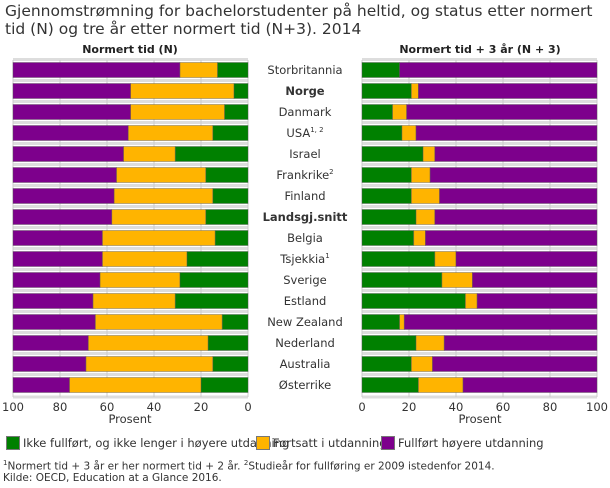  I want to click on legend-swatch-orange, so click(263, 443).